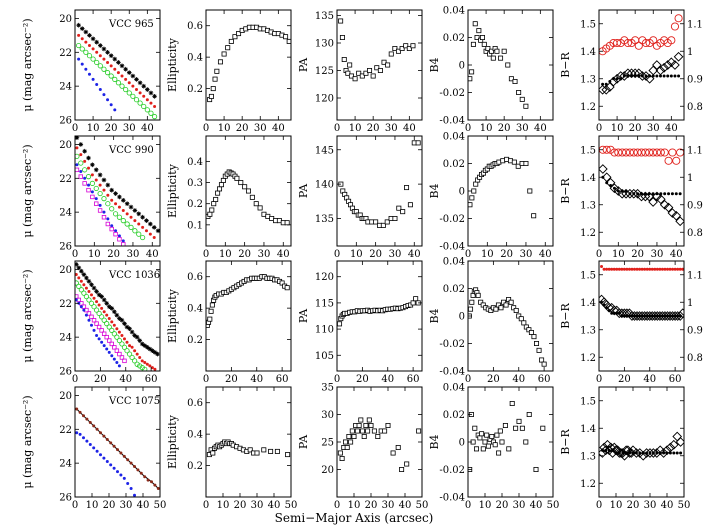 This screenshot has height=530, width=708. What do you see at coordinates (65, 213) in the screenshot?
I see `y-tick-label: 24` at bounding box center [65, 213].